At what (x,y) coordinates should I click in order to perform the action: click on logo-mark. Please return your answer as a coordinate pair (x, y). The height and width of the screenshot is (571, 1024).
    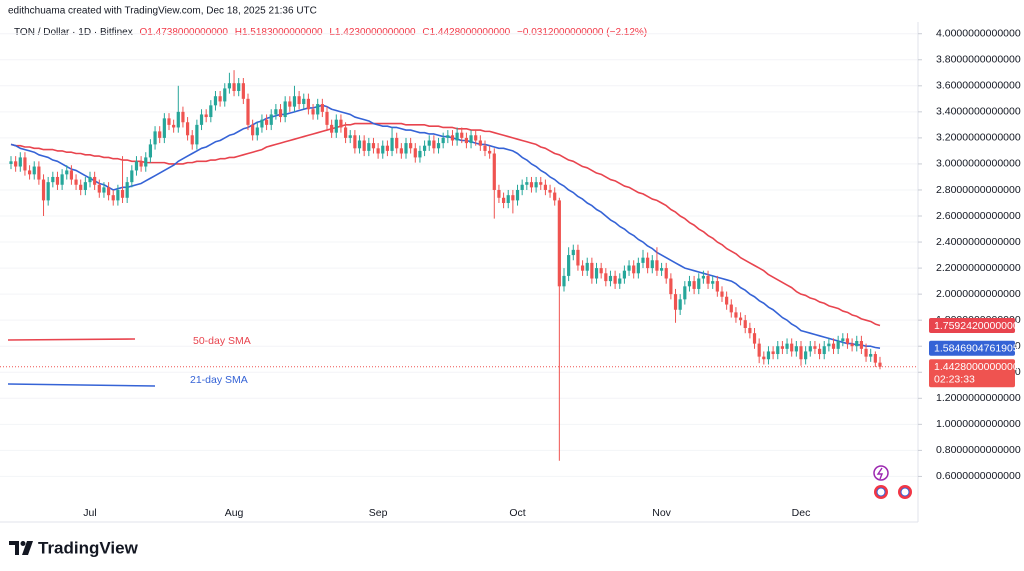
    Looking at the image, I should click on (23, 543).